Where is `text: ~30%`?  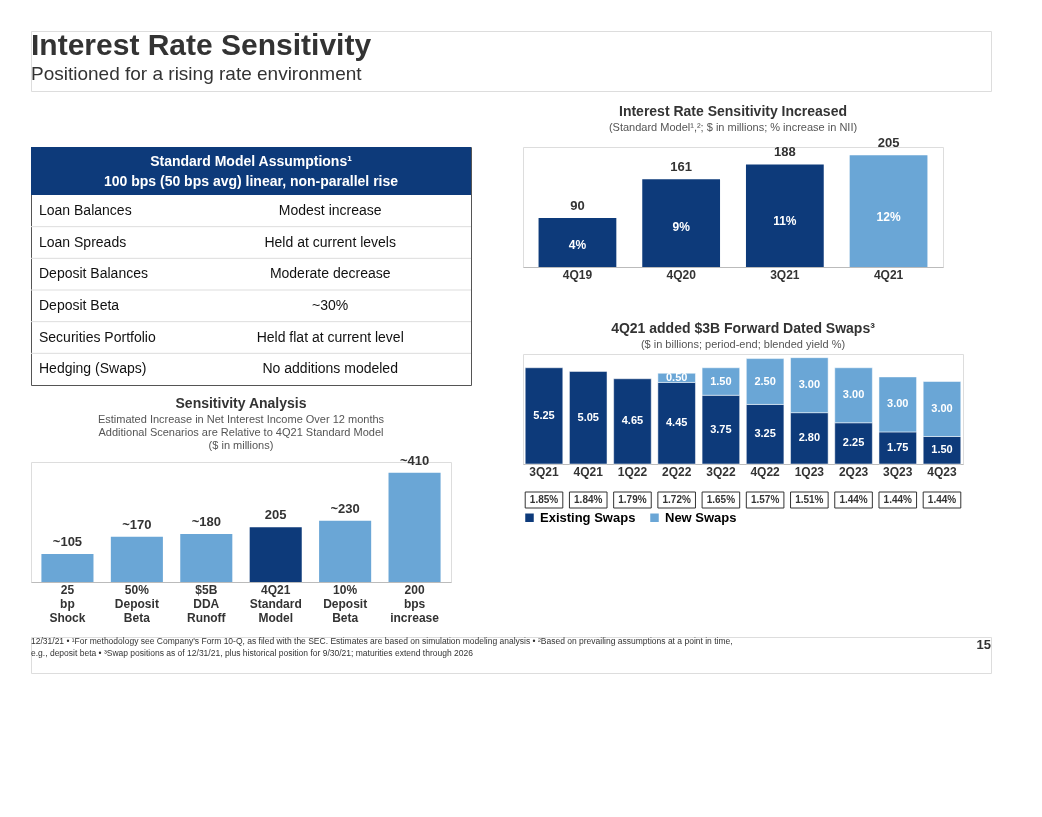
text: ~30% is located at coordinates (330, 304).